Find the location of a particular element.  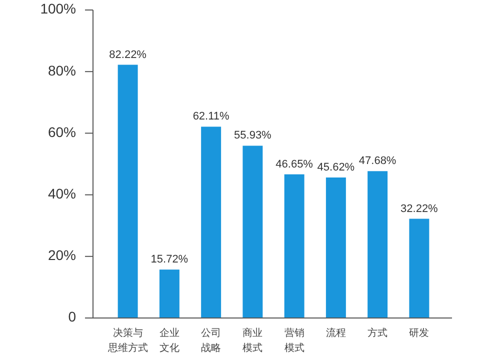

y-tick-label: 0 is located at coordinates (72, 316).